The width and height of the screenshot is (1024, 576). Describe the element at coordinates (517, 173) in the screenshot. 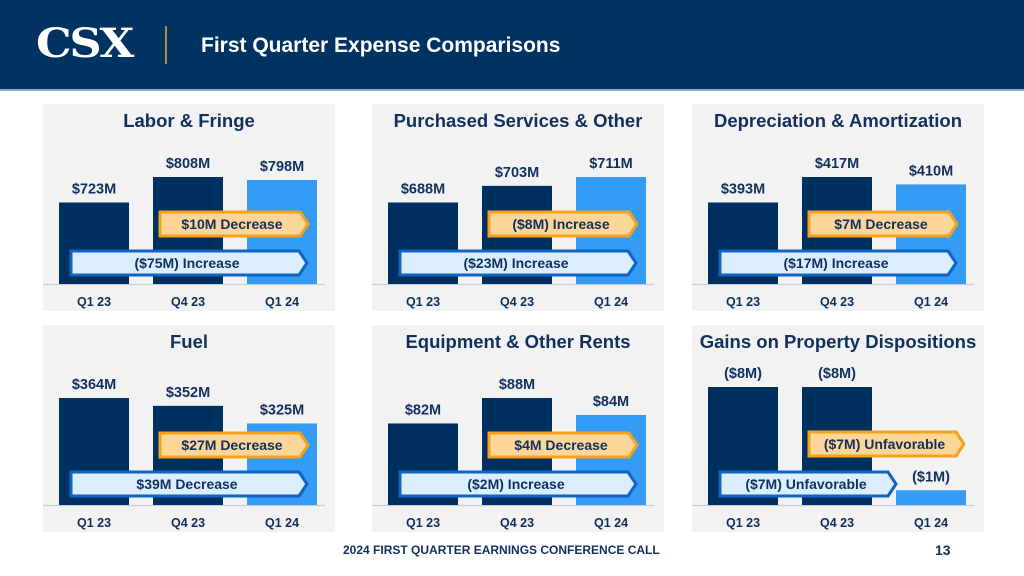

I see `data-label: $703M` at that location.